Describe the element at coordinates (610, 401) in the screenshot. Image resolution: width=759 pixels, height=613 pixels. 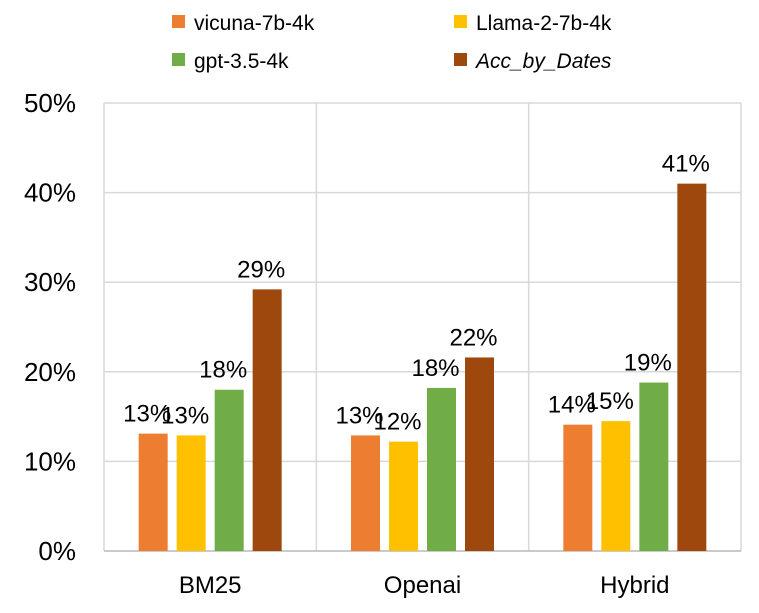
I see `data-label: 15%` at that location.